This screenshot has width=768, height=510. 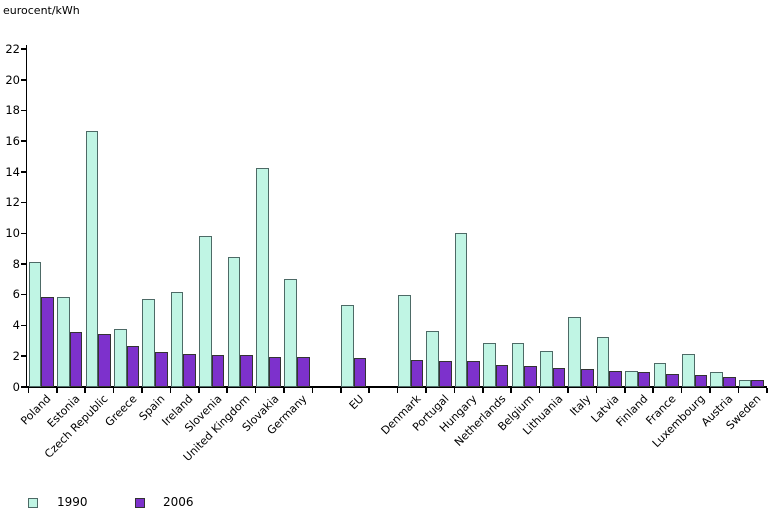 What do you see at coordinates (12, 202) in the screenshot?
I see `y-tick-label: 12` at bounding box center [12, 202].